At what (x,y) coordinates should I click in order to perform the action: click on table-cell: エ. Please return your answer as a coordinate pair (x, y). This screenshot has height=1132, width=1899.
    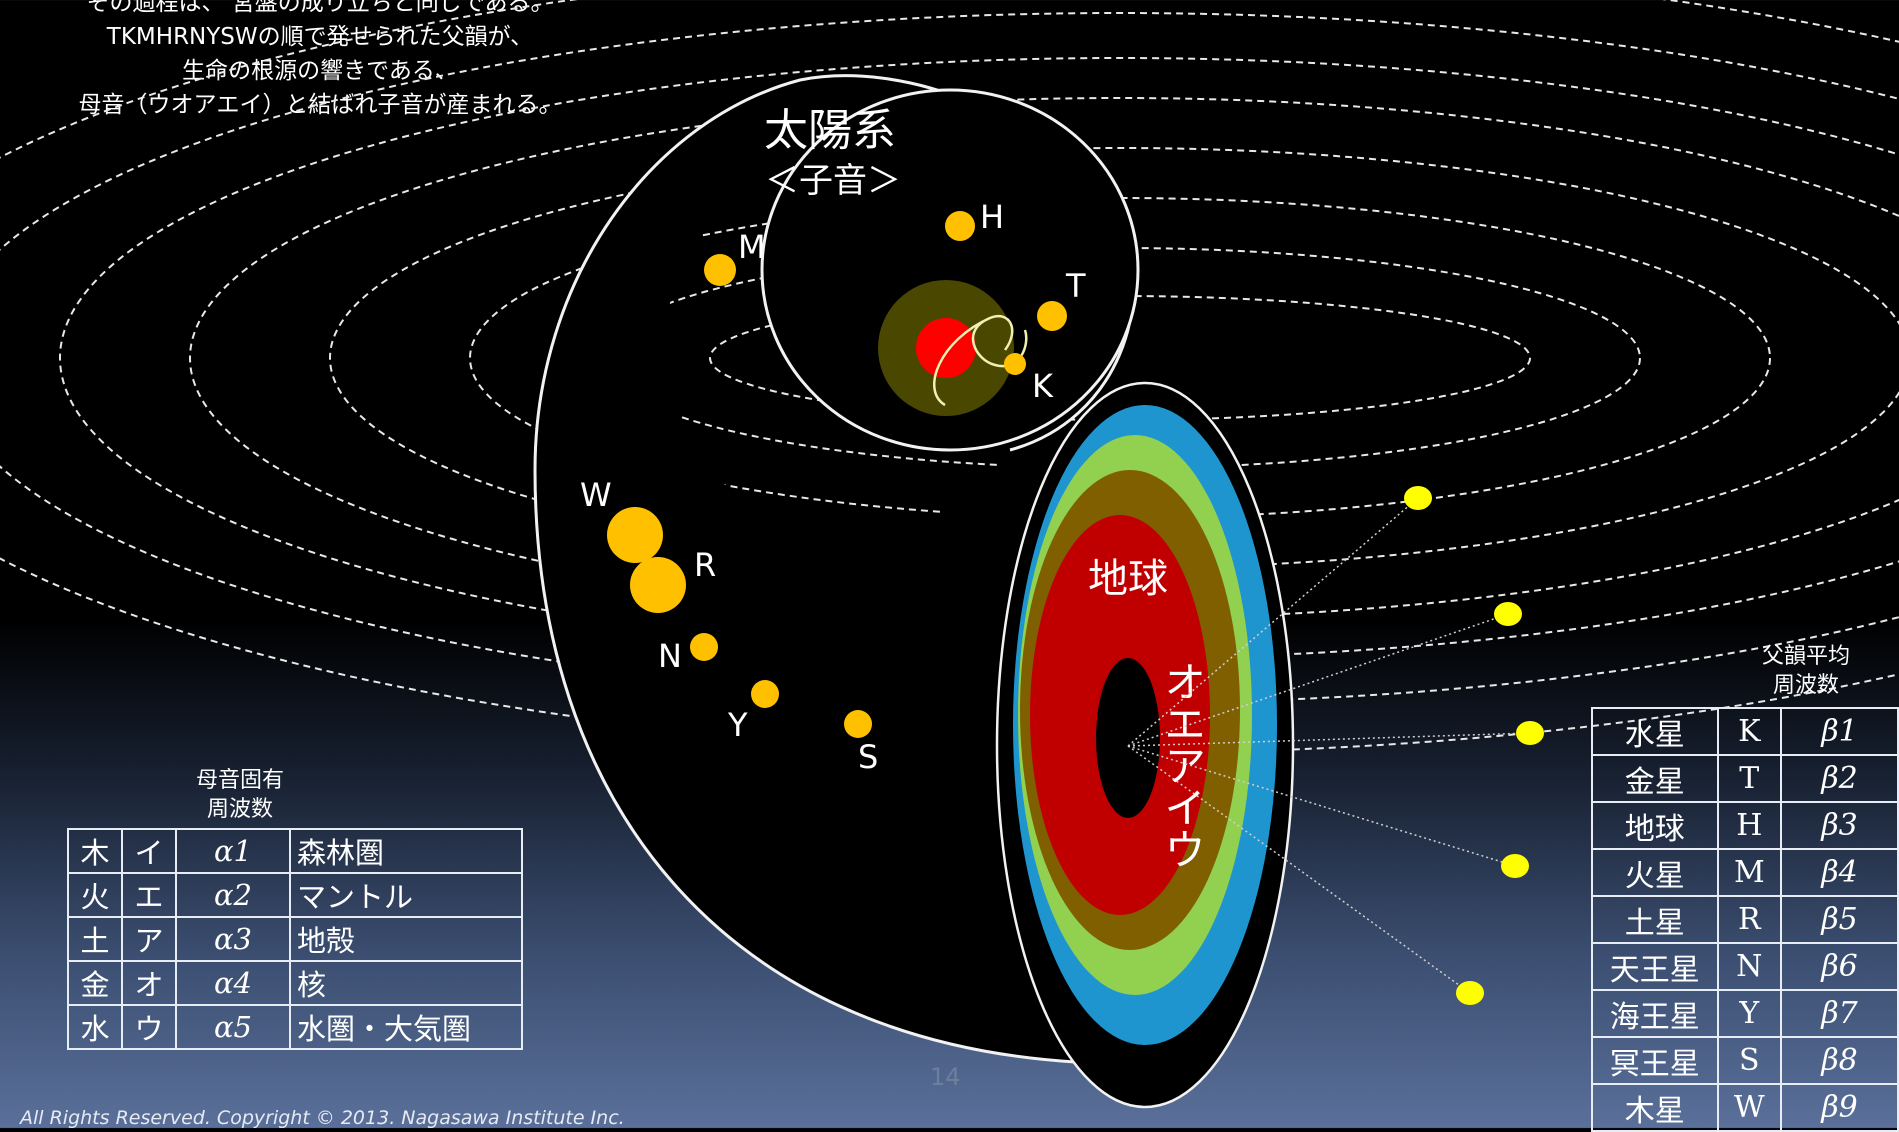
    Looking at the image, I should click on (149, 895).